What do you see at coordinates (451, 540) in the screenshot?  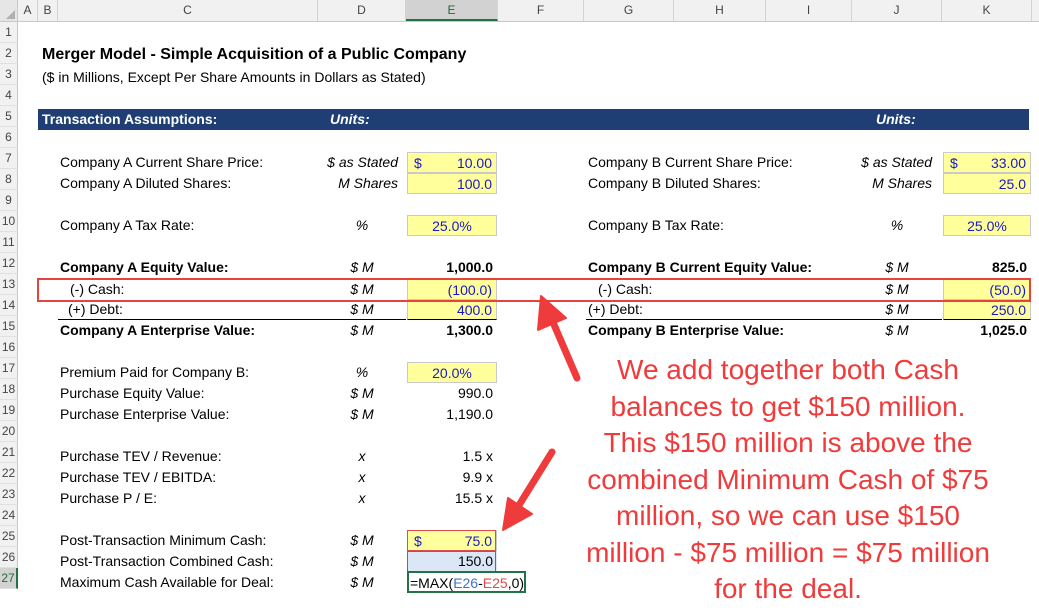 I see `formula-ref-highlight-e25` at bounding box center [451, 540].